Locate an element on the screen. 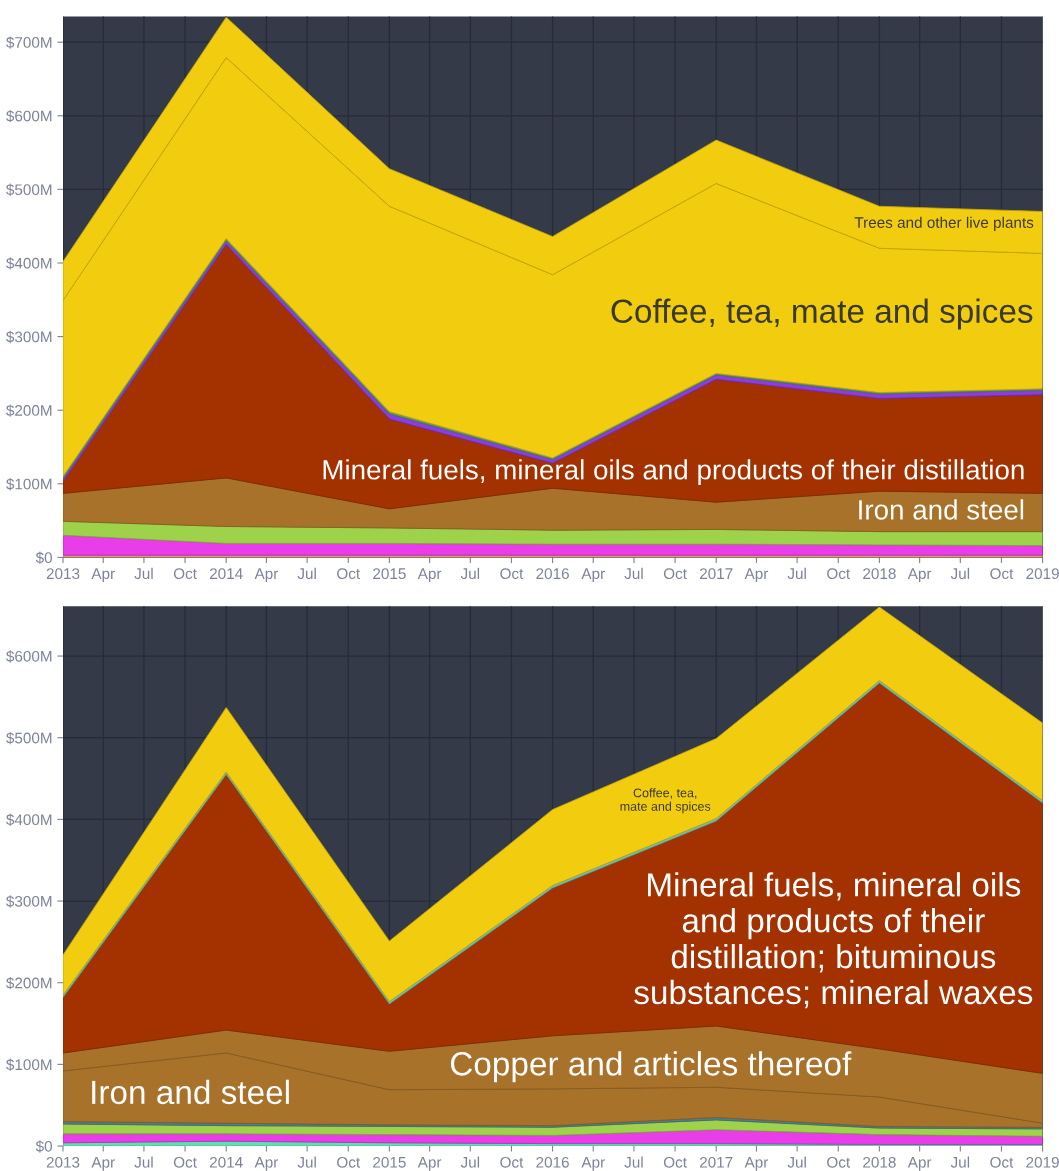 The image size is (1059, 1171). series-label: Trees and other live plants is located at coordinates (944, 223).